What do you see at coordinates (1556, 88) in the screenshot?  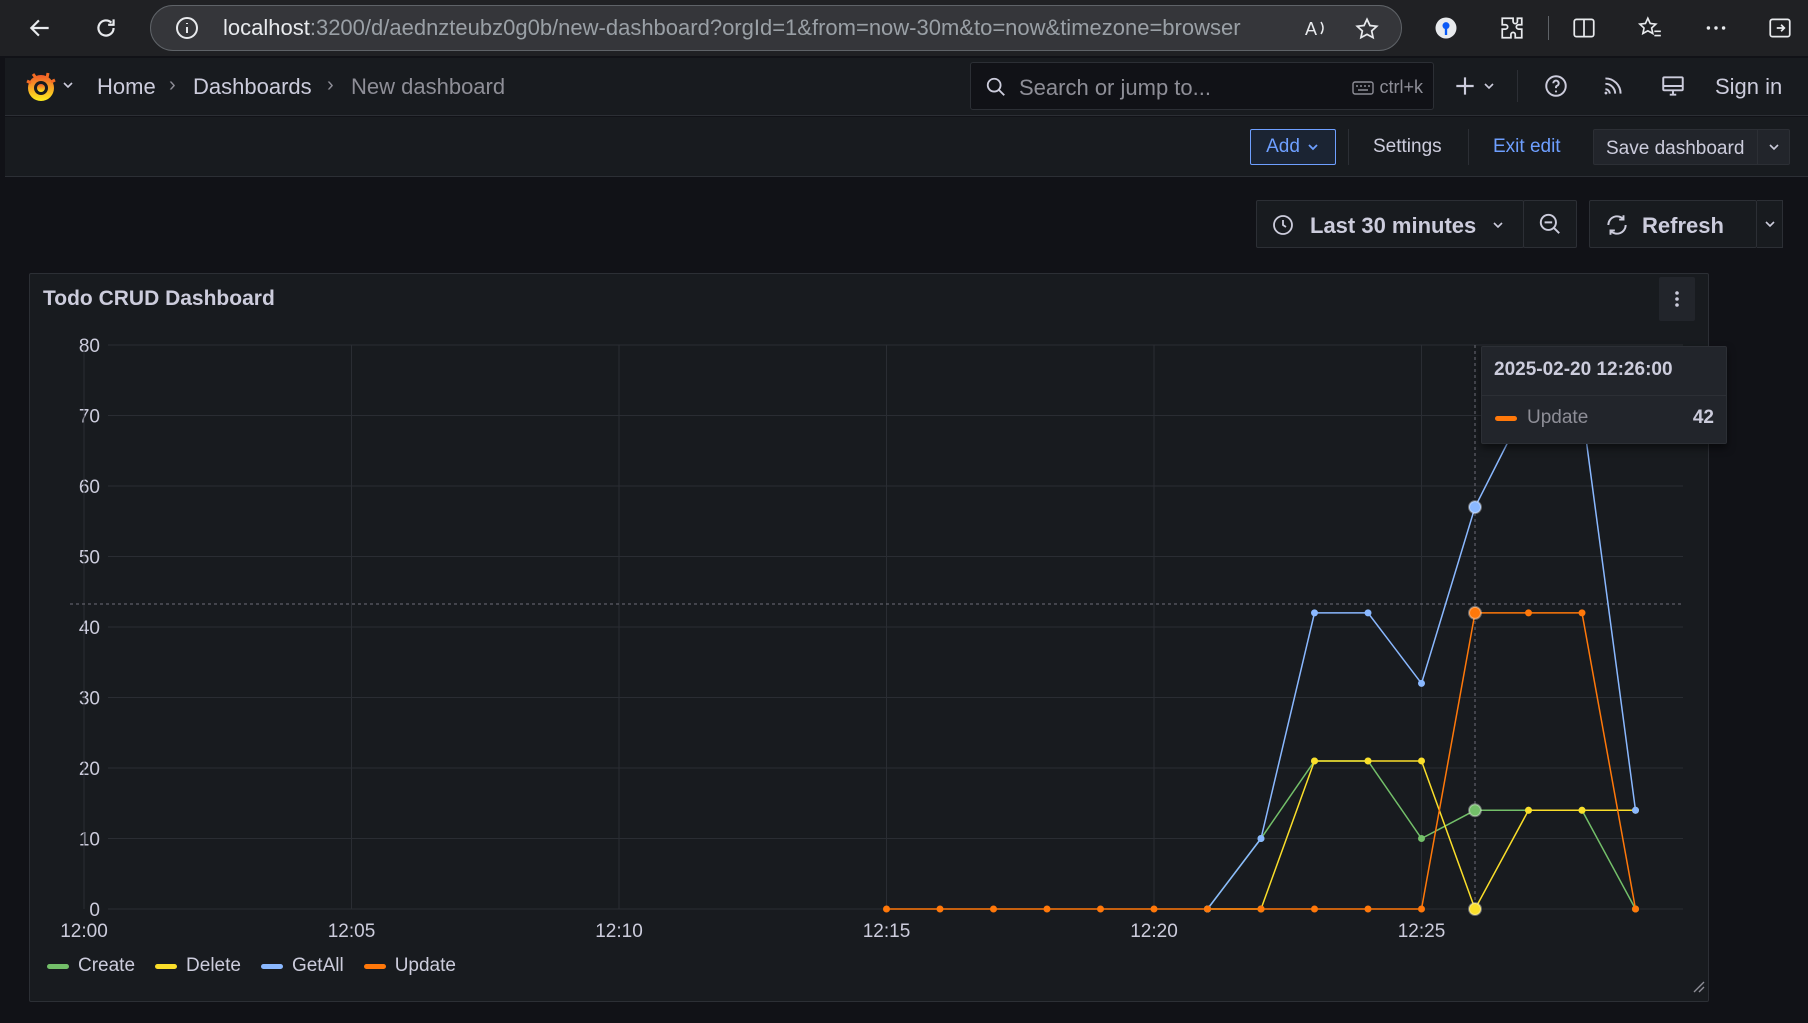 I see `help-icon` at bounding box center [1556, 88].